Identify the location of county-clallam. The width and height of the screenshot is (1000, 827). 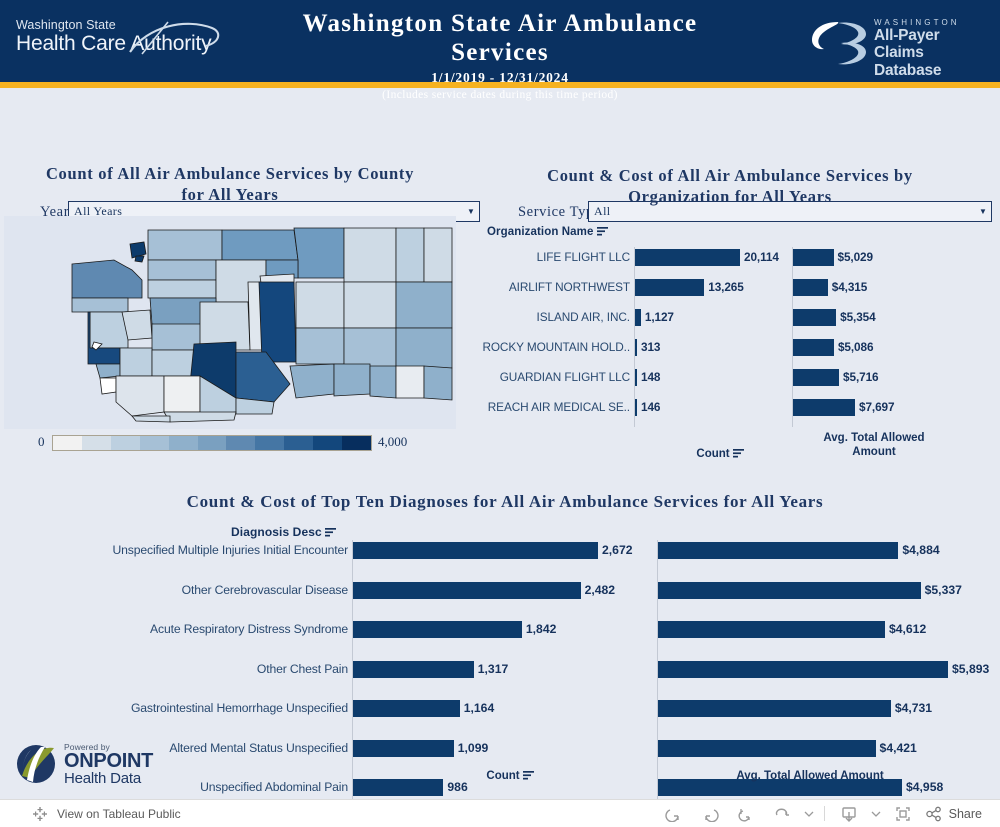
(107, 279).